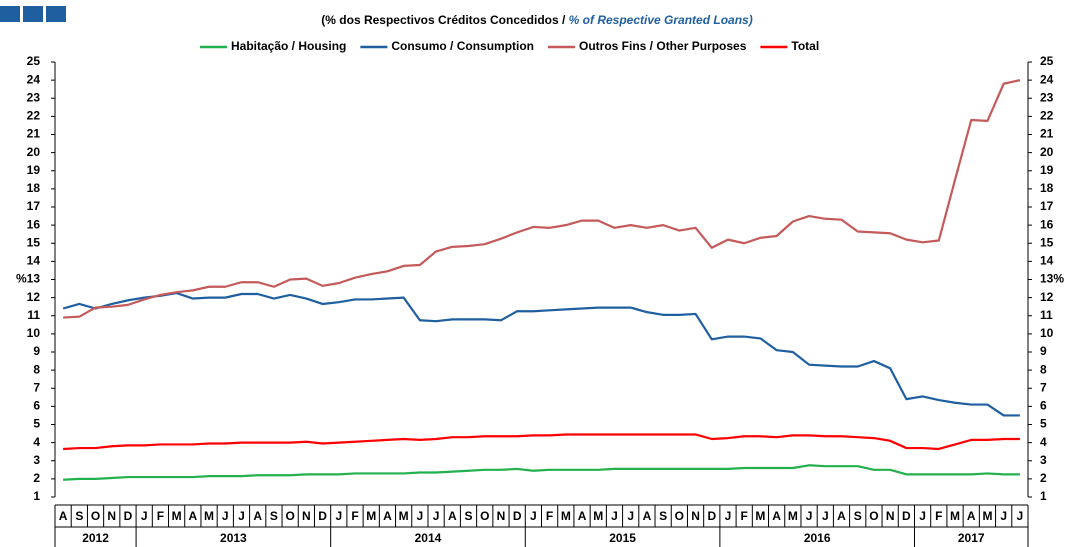  Describe the element at coordinates (1046, 315) in the screenshot. I see `y2-tick-label: 11` at that location.